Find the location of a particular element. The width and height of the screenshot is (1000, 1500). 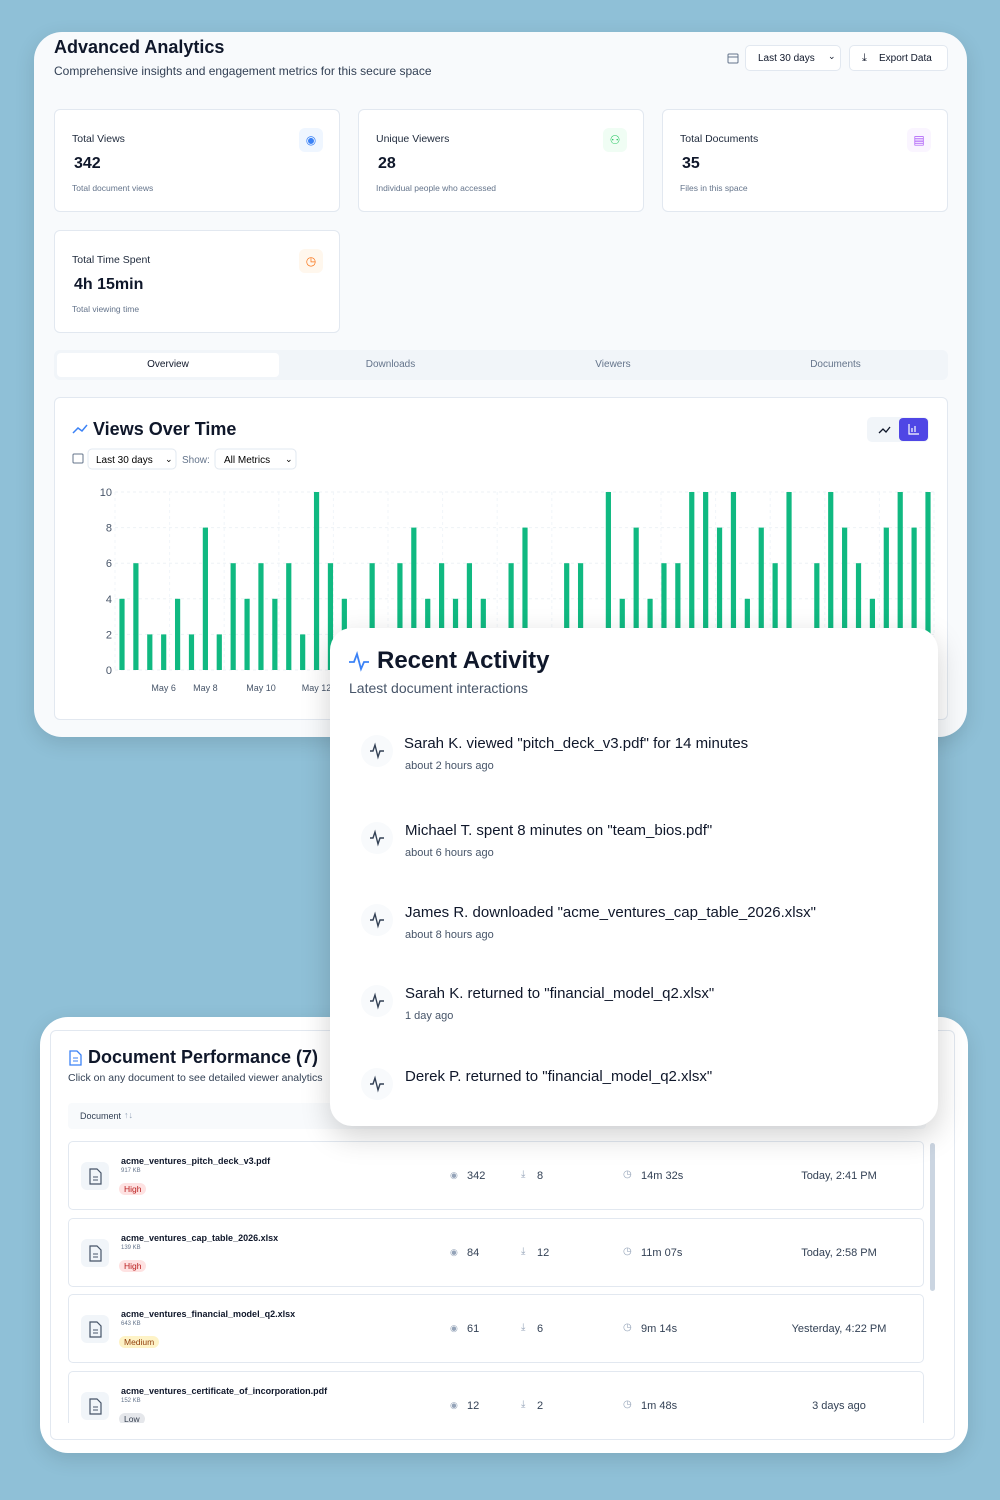

priority-badge: High is located at coordinates (133, 1189).